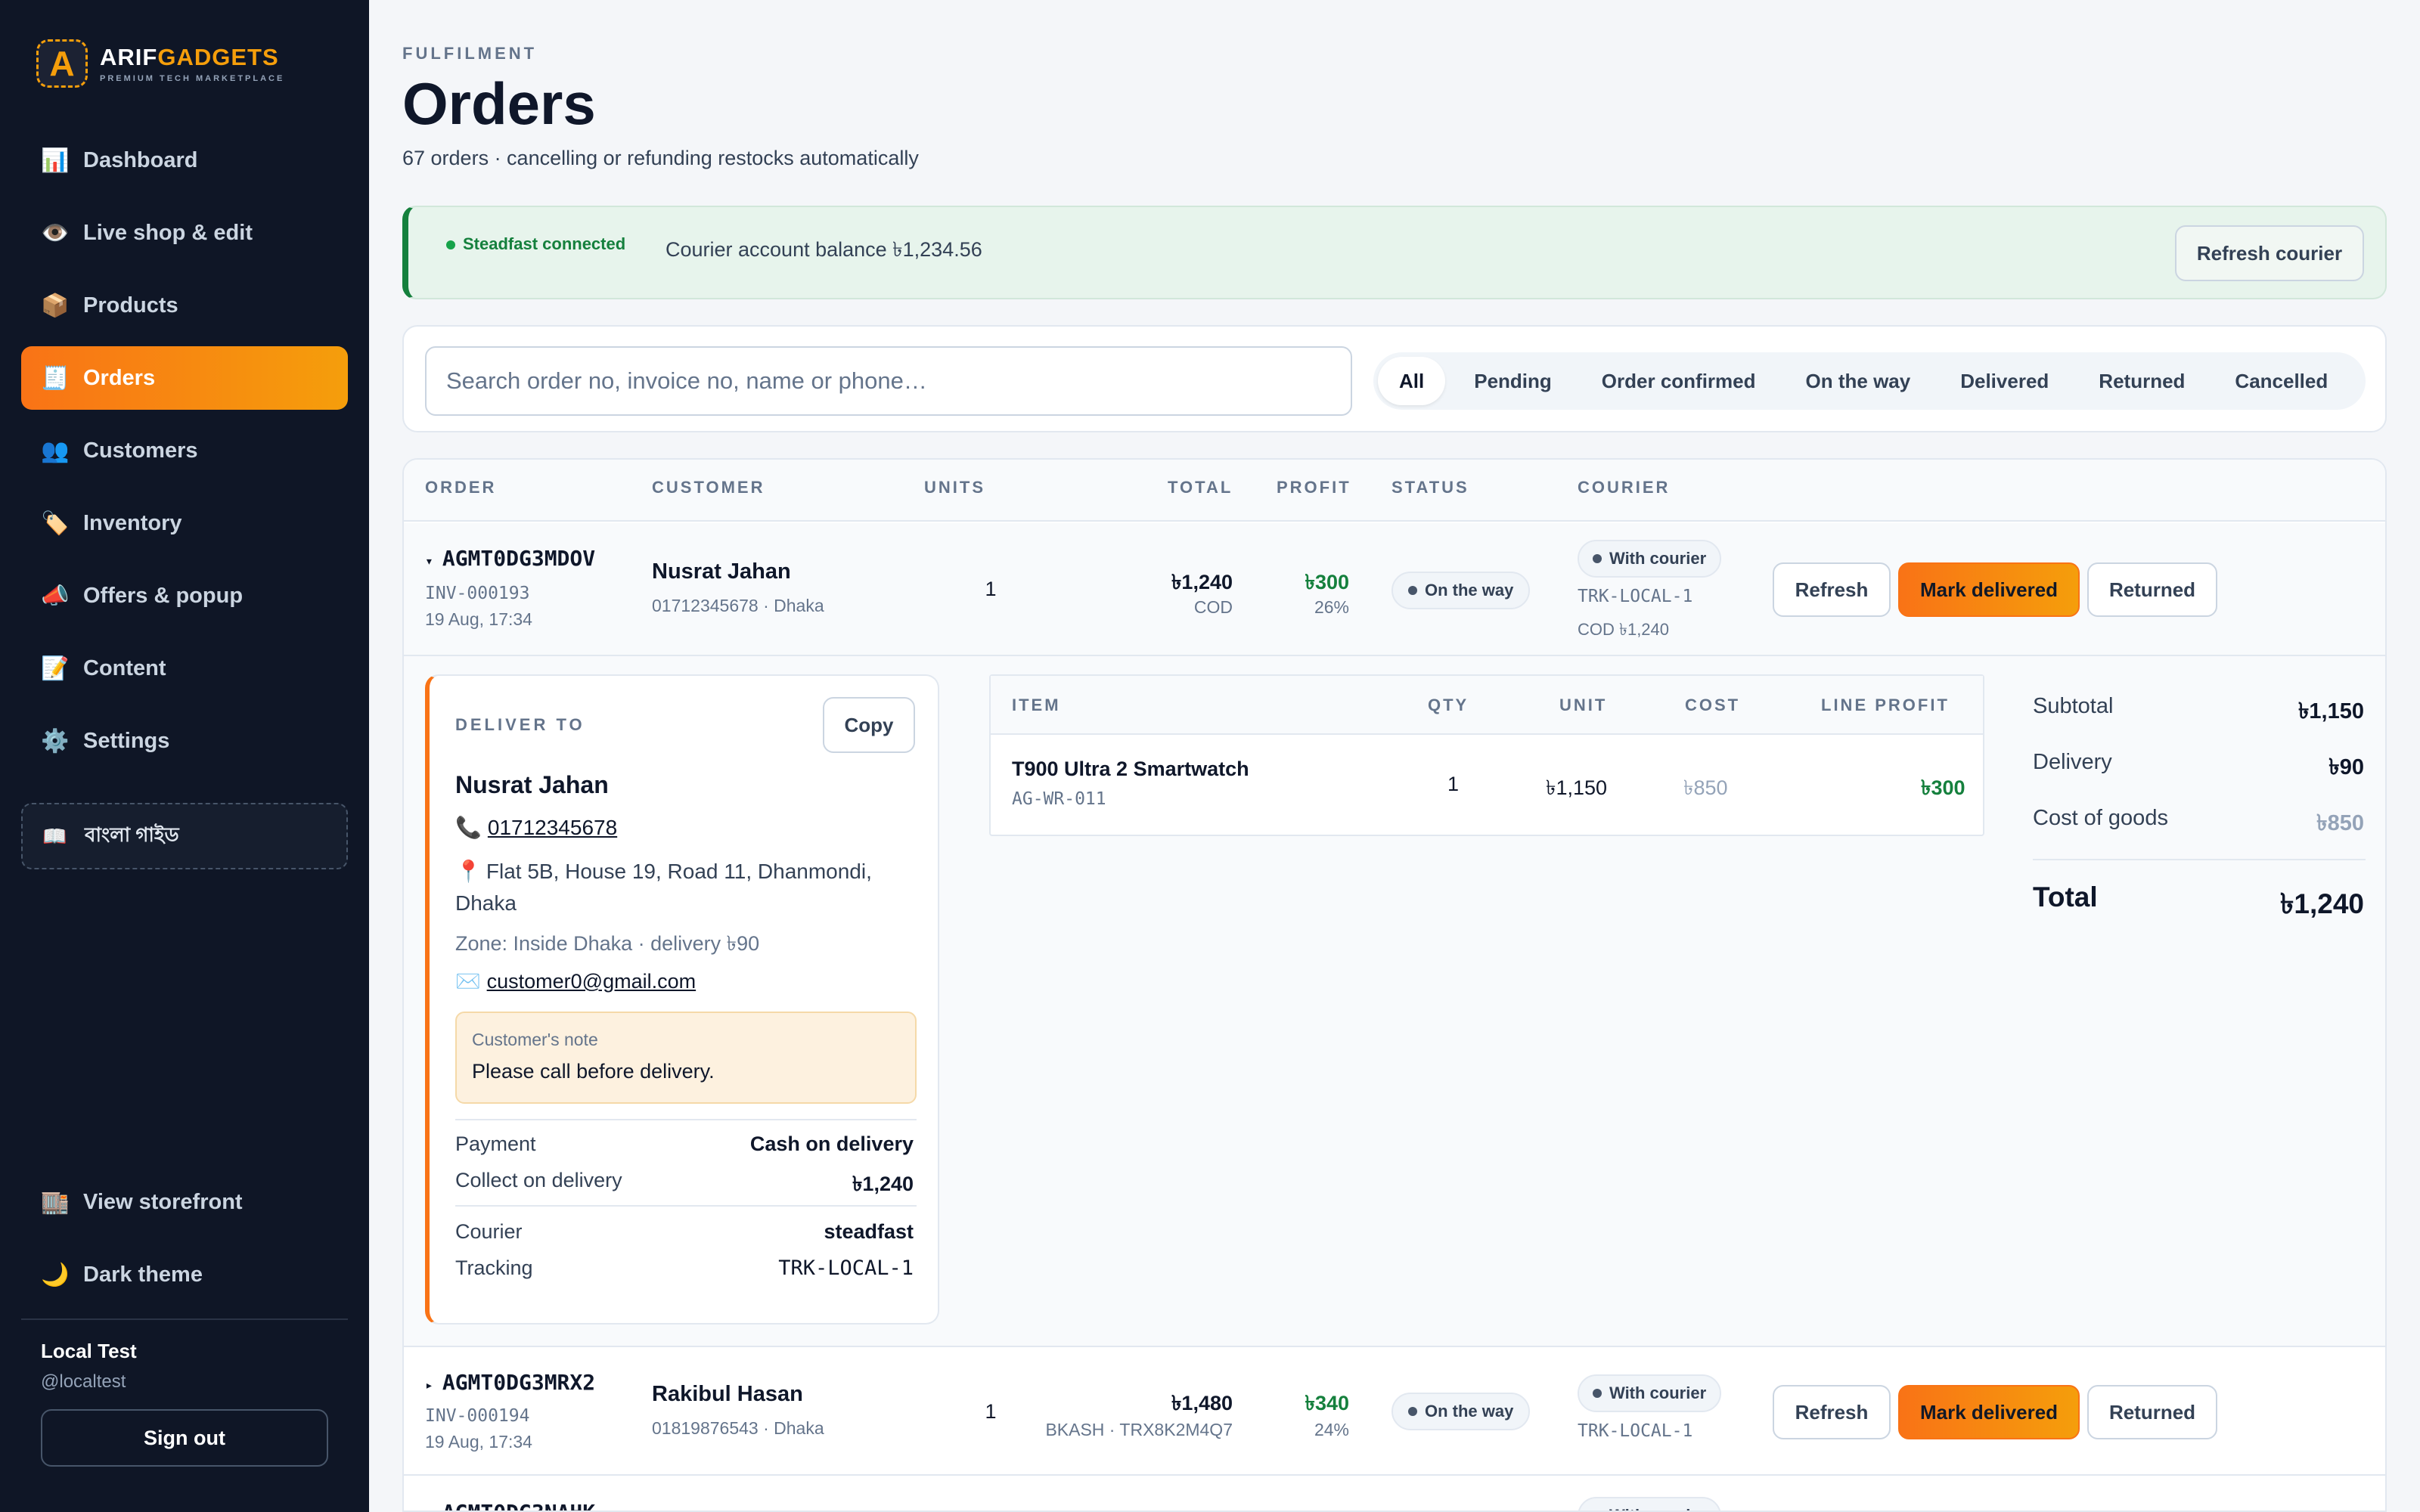  Describe the element at coordinates (1430, 488) in the screenshot. I see `col-status: STATUS` at that location.